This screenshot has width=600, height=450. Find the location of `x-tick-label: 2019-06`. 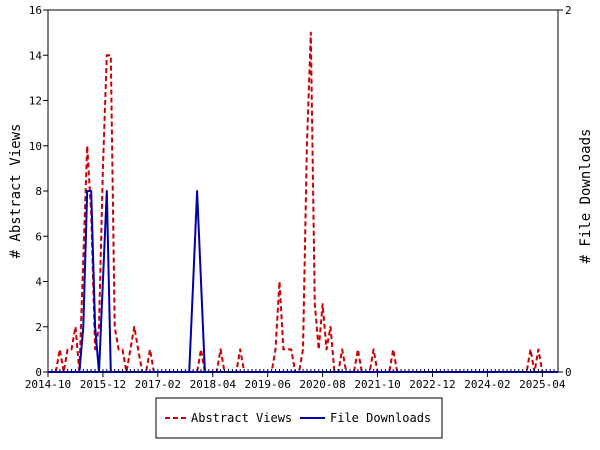

x-tick-label: 2019-06 is located at coordinates (268, 384).